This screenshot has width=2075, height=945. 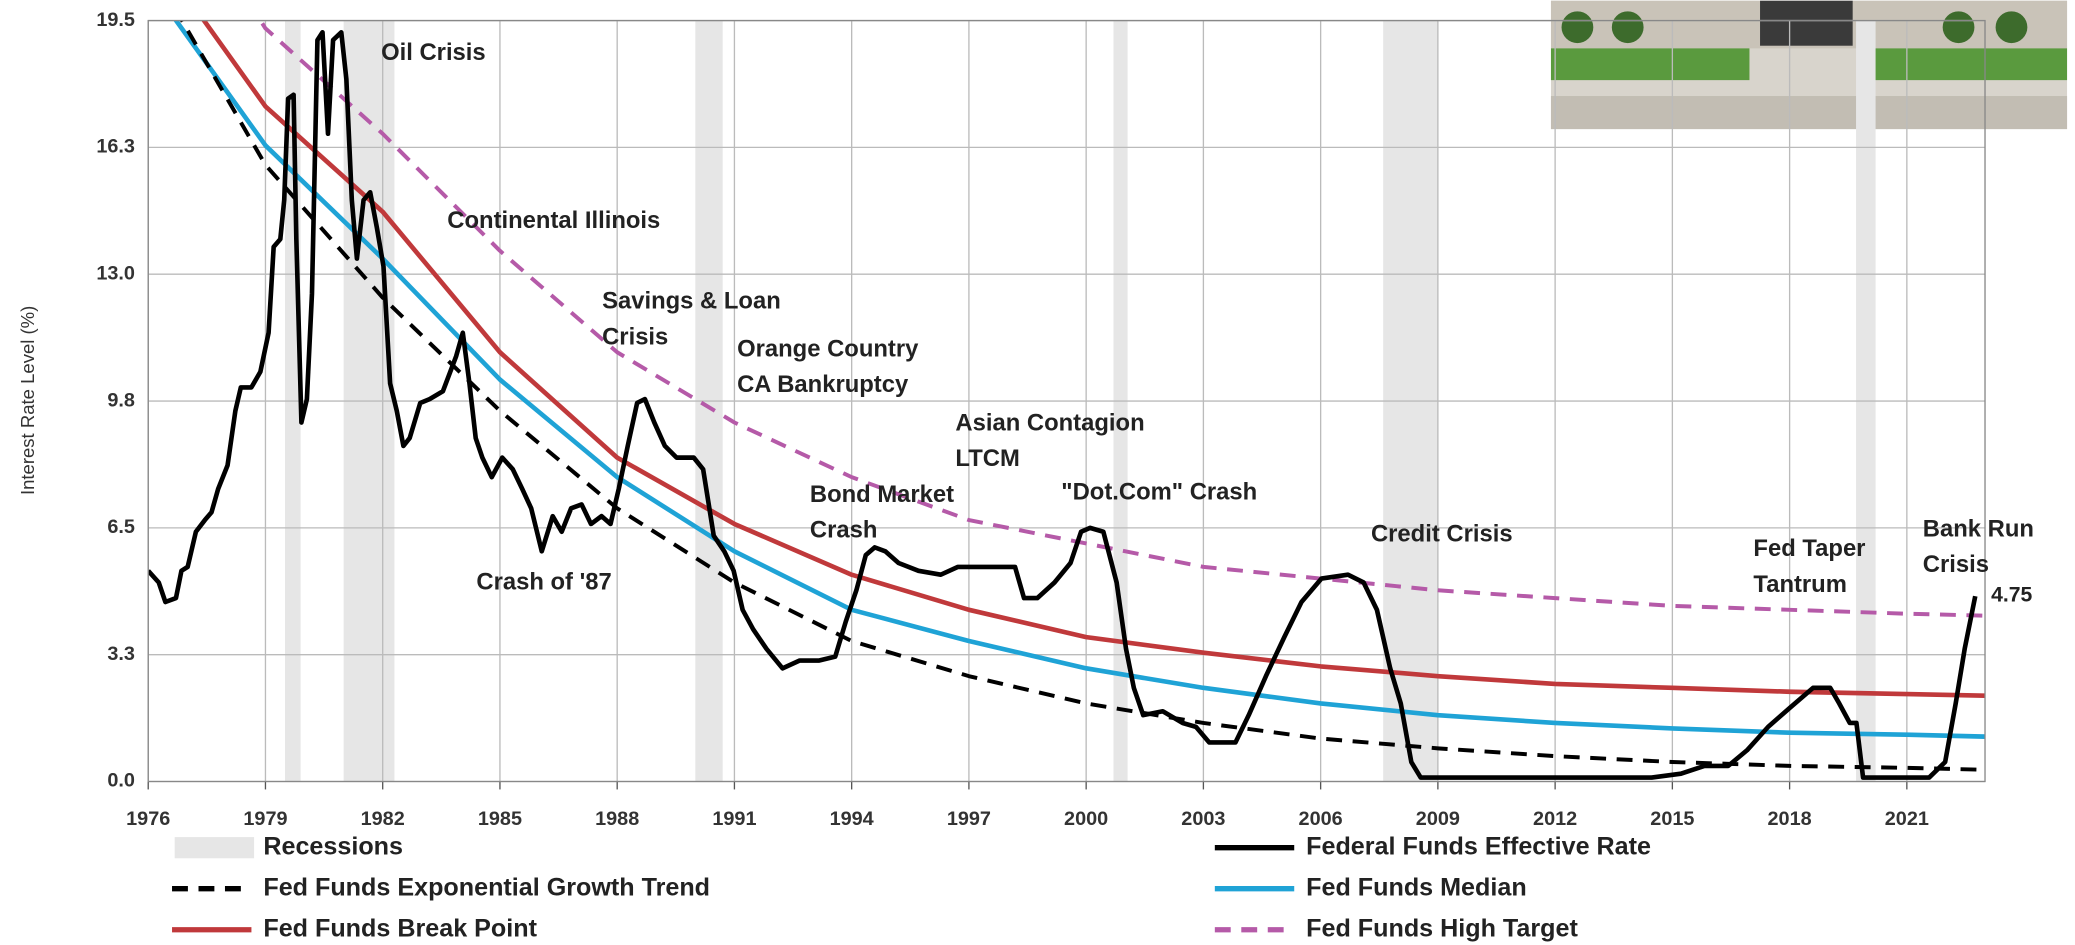 What do you see at coordinates (1049, 422) in the screenshot?
I see `annotation: Asian Contagion` at bounding box center [1049, 422].